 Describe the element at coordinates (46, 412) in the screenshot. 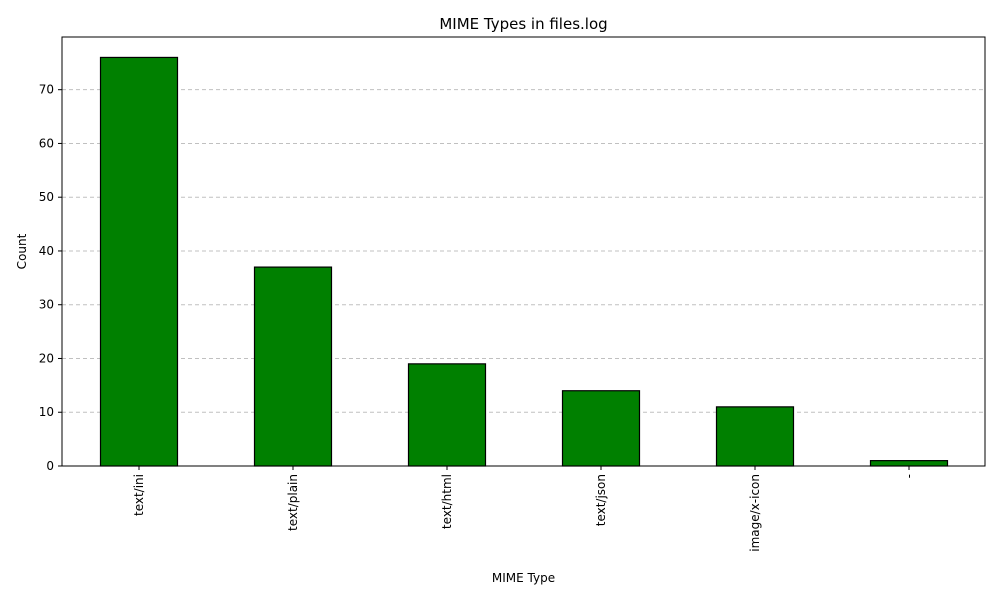

I see `y-tick-label: 10` at that location.